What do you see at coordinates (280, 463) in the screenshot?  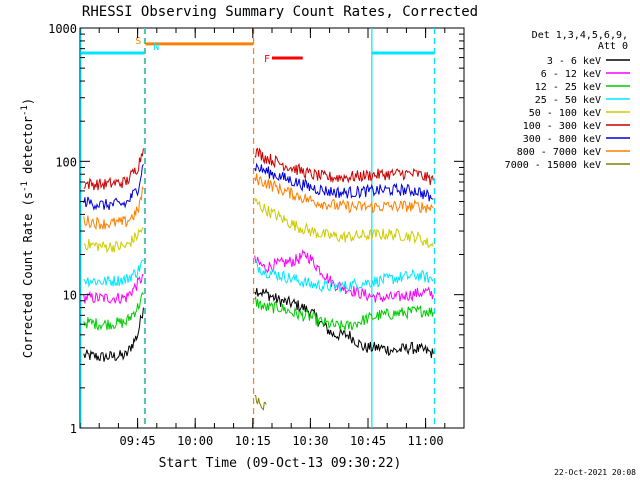 I see `x-axis-label: Start Time (09-Oct-13 09:30:22)` at bounding box center [280, 463].